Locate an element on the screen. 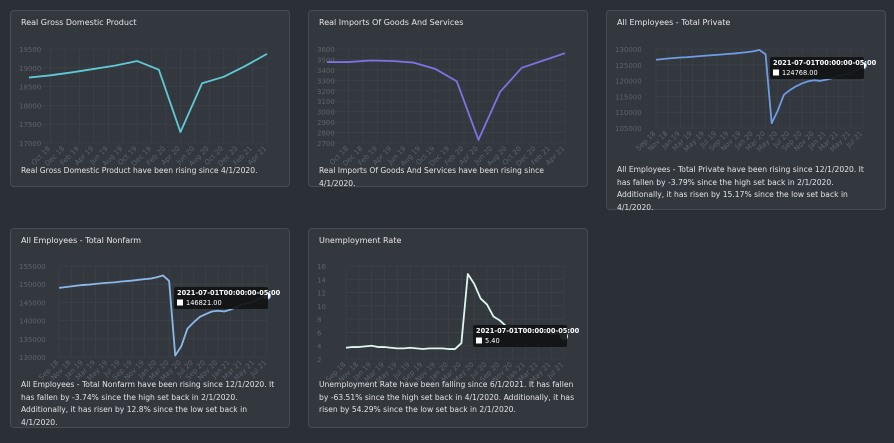  y-tick-label: 3500 is located at coordinates (326, 60).